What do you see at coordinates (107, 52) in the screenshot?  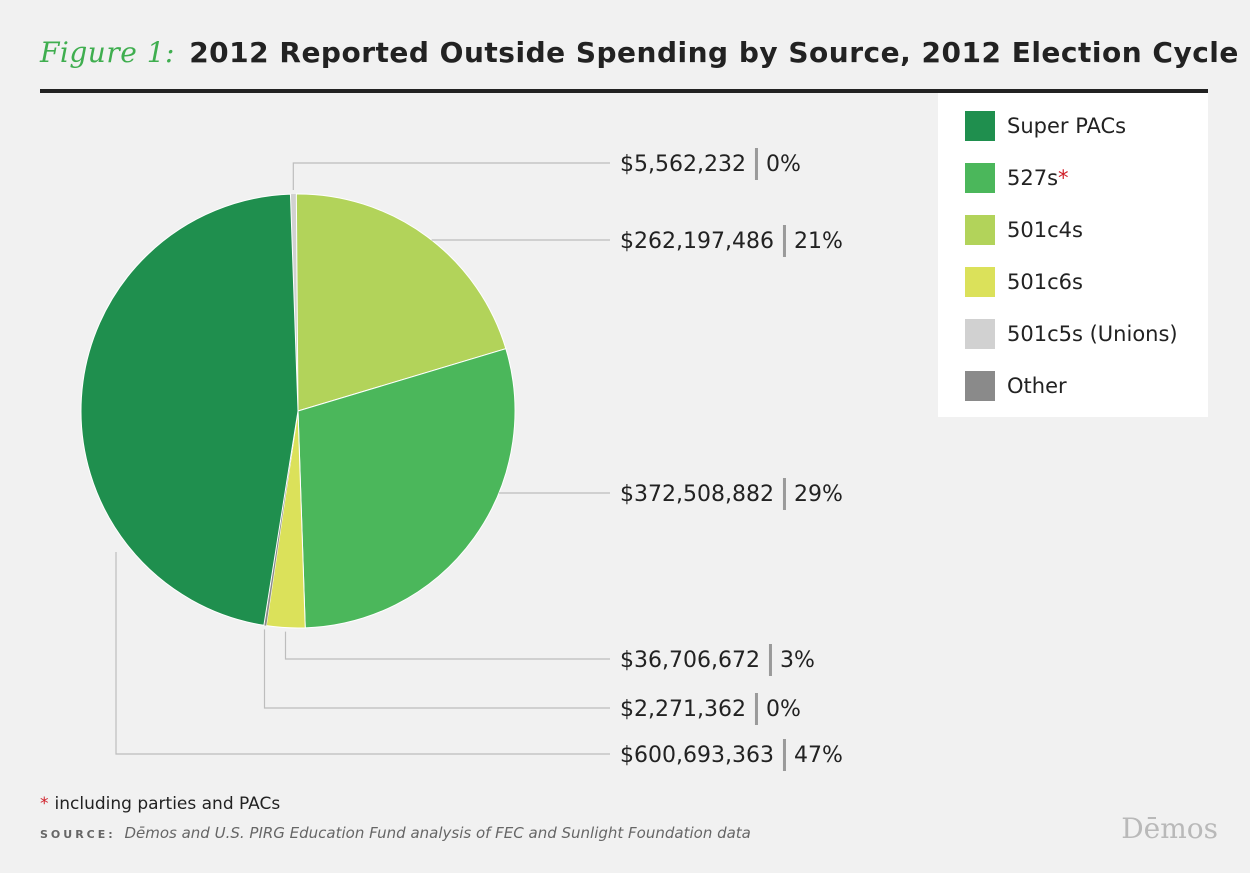 I see `figure-label: Figure 1:` at bounding box center [107, 52].